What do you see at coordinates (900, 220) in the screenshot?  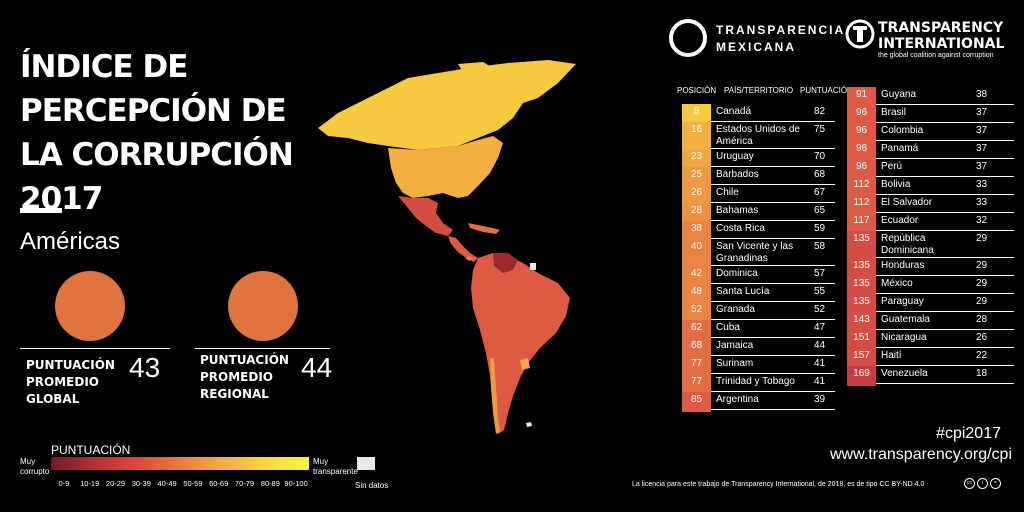 I see `country-cell: Ecuador` at bounding box center [900, 220].